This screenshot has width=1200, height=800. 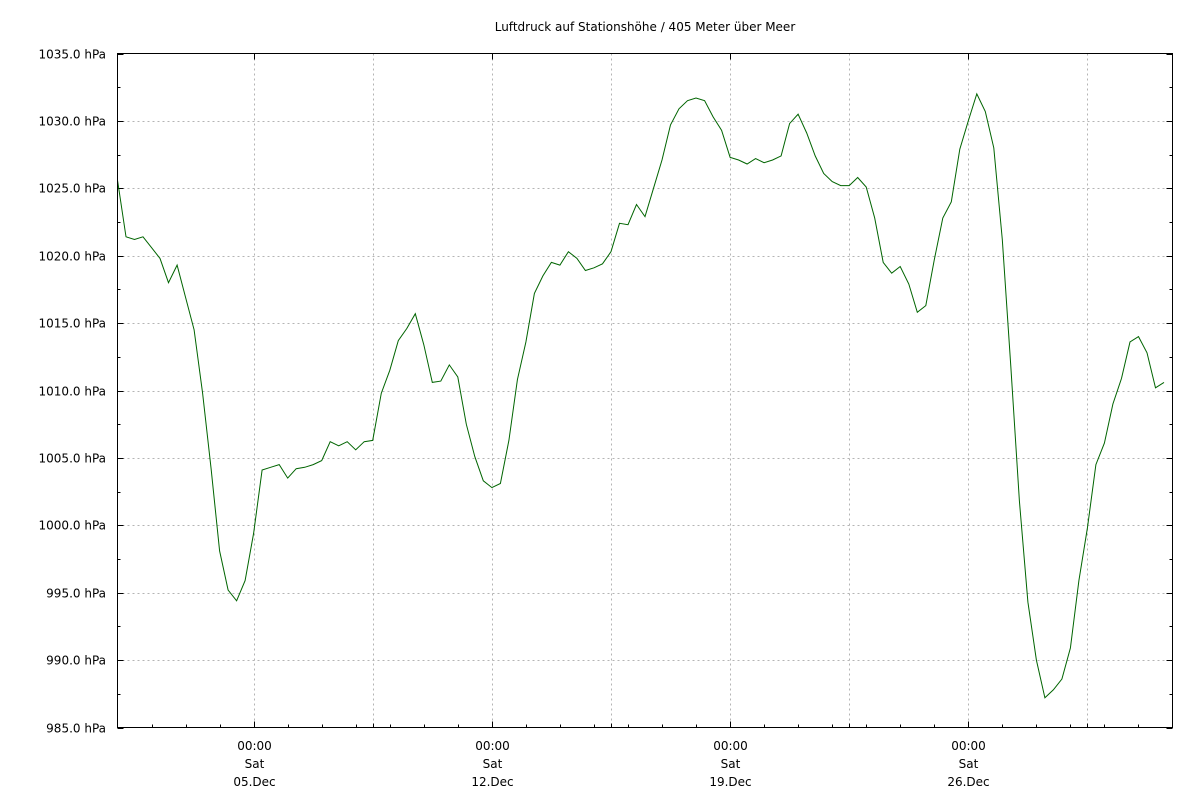 What do you see at coordinates (72, 459) in the screenshot?
I see `y-tick-label: 1005.0 hPa` at bounding box center [72, 459].